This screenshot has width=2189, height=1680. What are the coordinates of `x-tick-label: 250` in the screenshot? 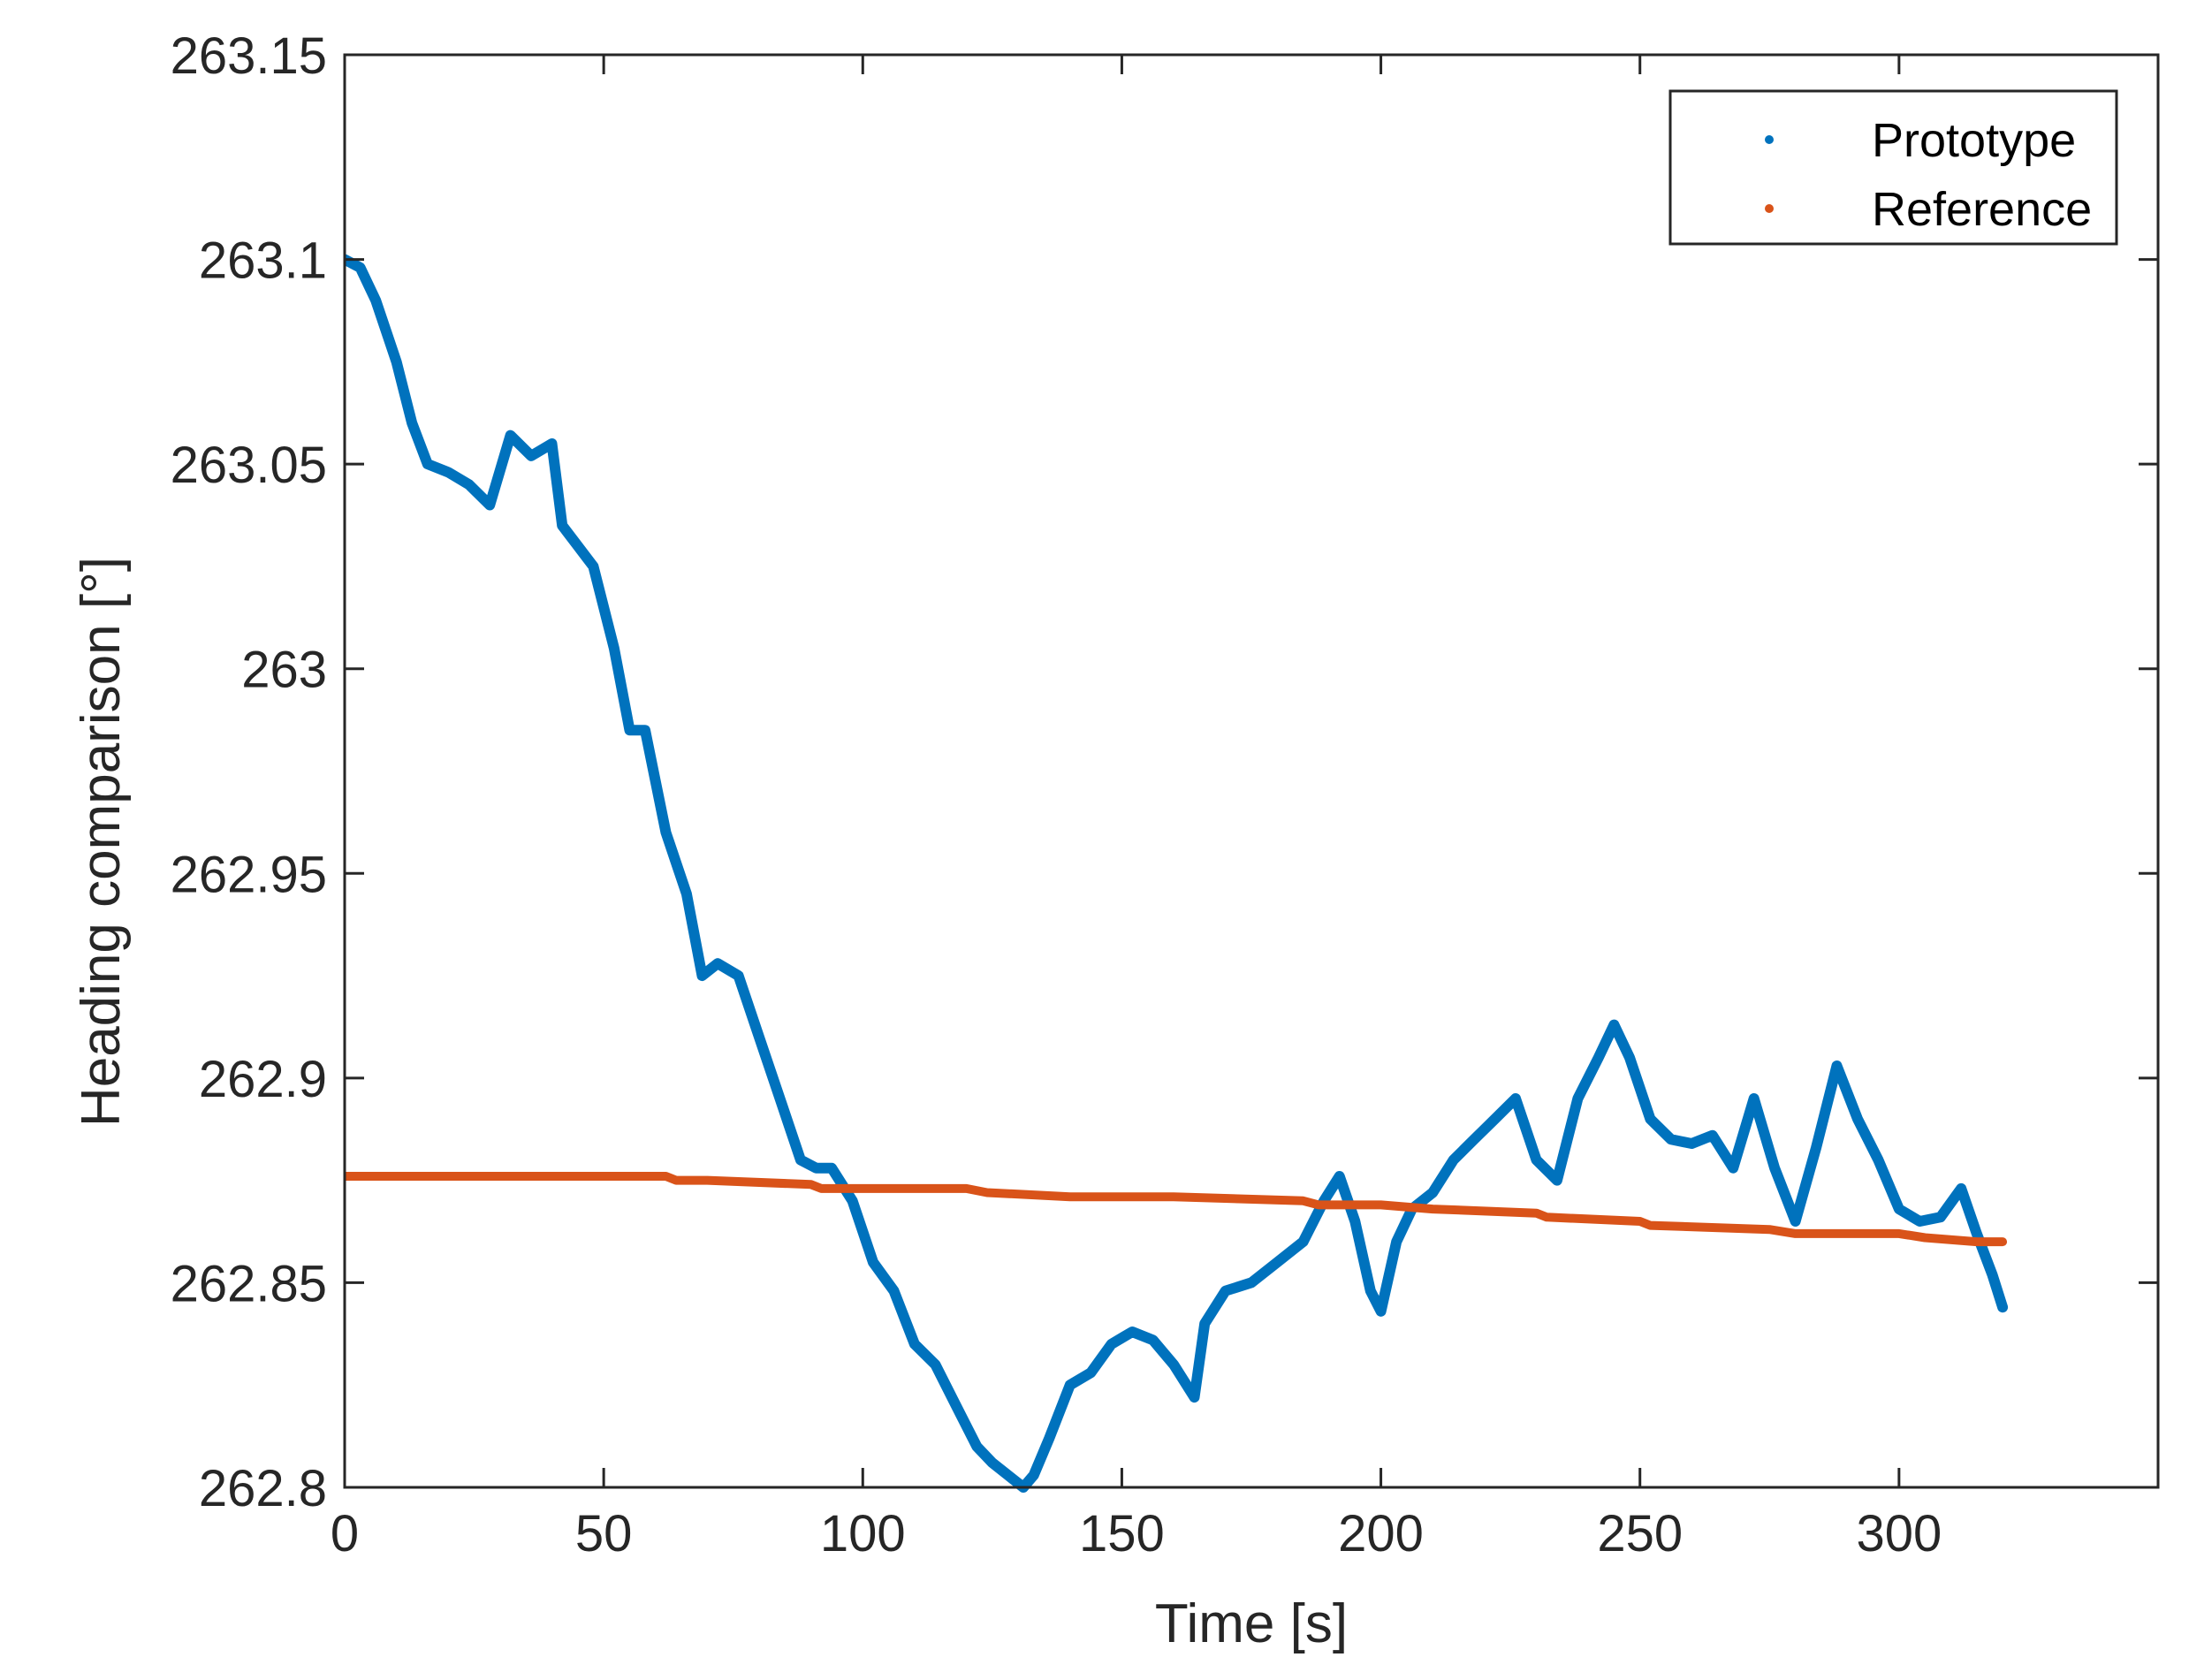 It's located at (1640, 1533).